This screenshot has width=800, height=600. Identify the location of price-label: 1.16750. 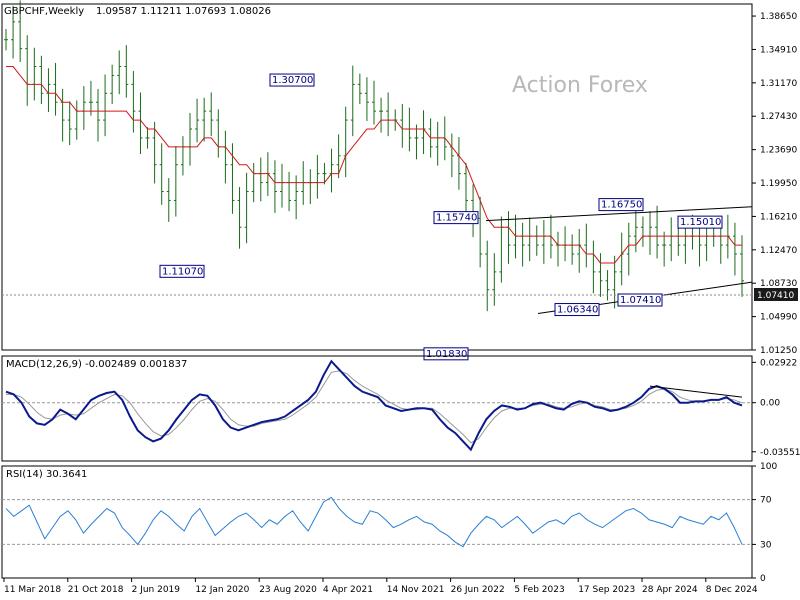
(621, 205).